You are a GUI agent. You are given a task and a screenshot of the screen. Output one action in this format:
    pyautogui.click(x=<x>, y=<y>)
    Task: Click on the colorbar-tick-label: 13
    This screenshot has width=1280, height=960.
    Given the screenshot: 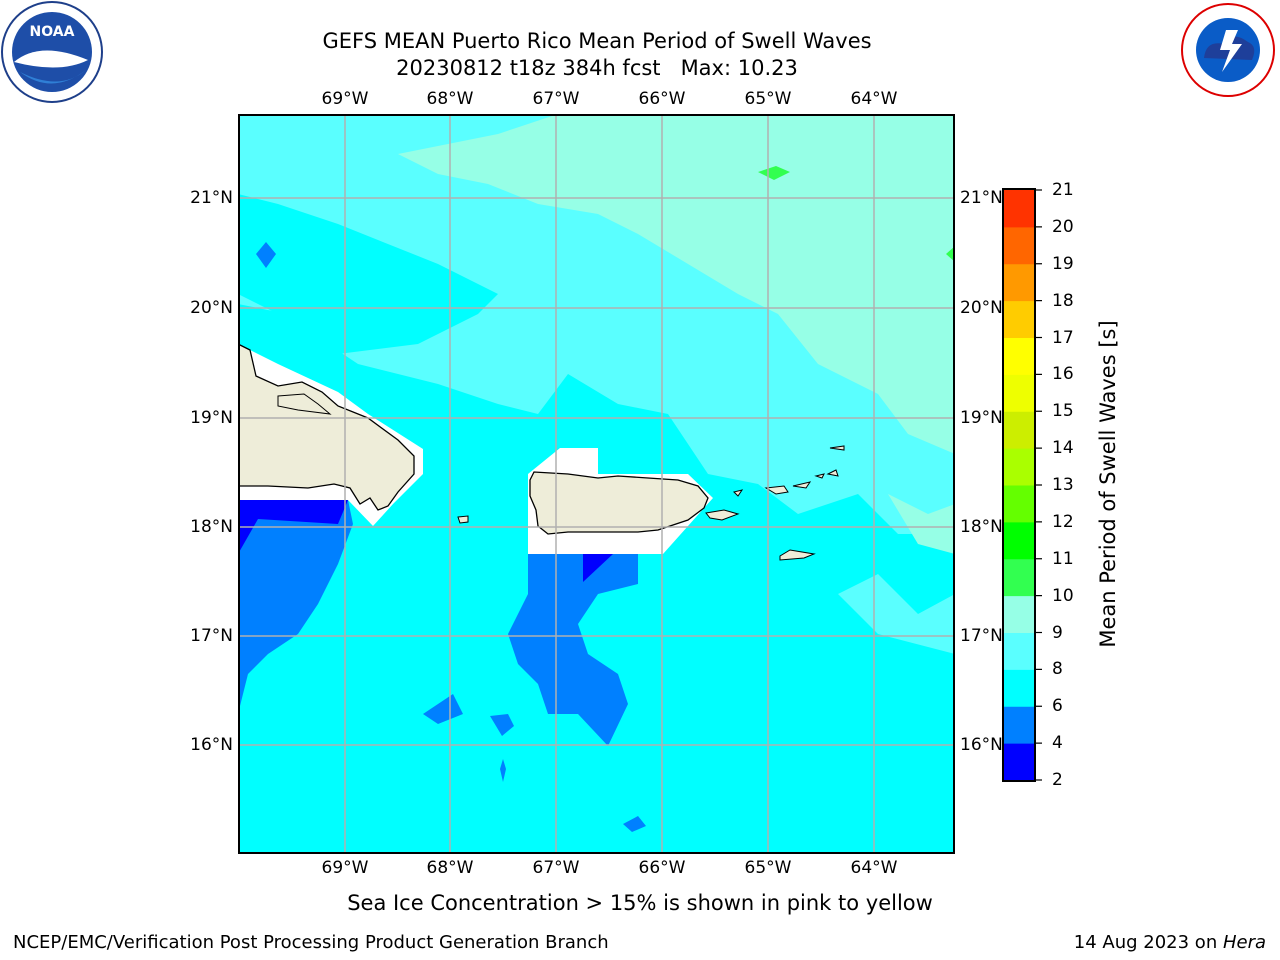 What is the action you would take?
    pyautogui.click(x=1063, y=485)
    